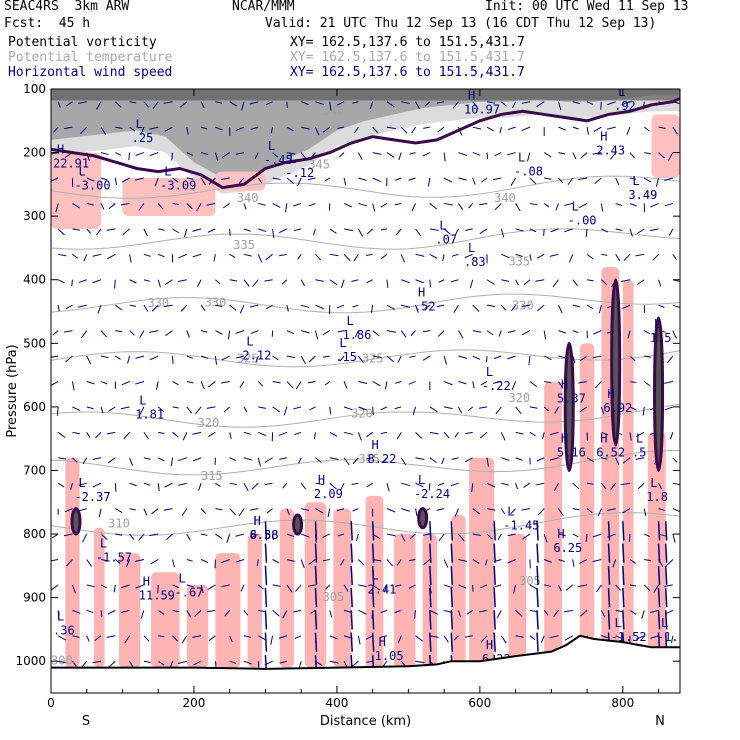 The width and height of the screenshot is (740, 740). Describe the element at coordinates (34, 89) in the screenshot. I see `y-tick-label: 100` at that location.